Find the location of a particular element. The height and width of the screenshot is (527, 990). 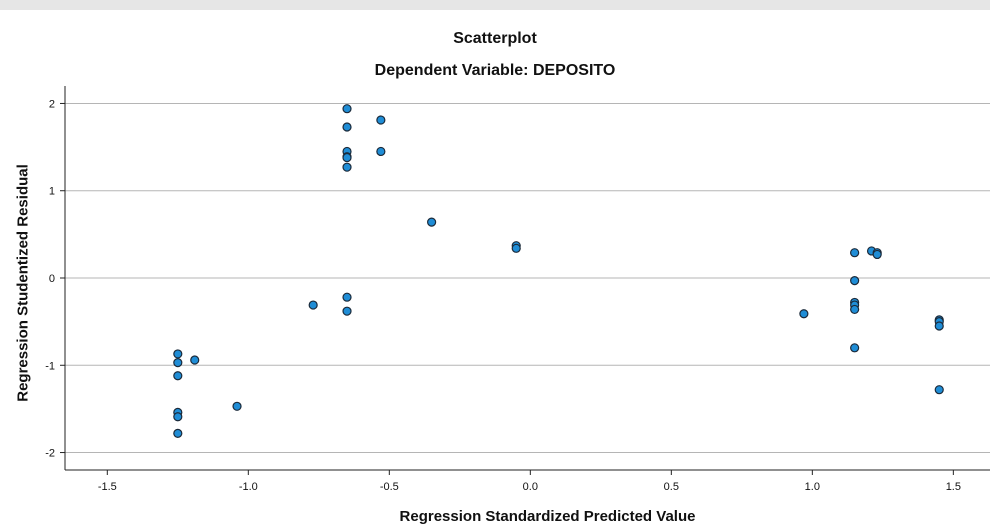

y-tick-label: 2 is located at coordinates (52, 104).